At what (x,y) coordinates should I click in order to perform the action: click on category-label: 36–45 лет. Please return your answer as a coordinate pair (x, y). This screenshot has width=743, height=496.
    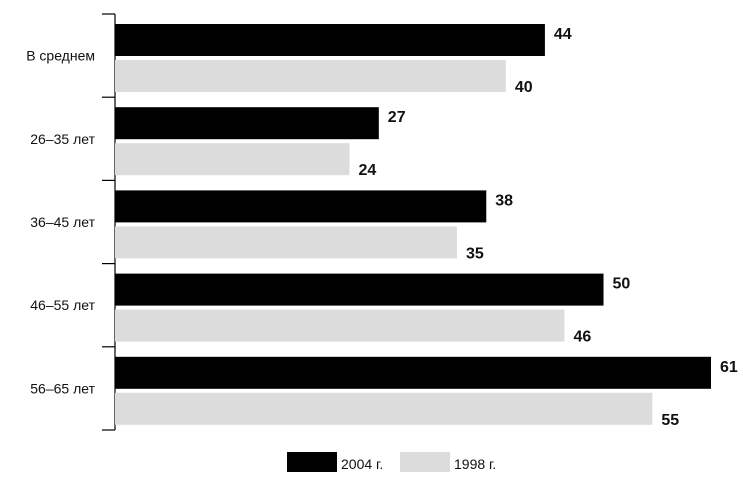
    Looking at the image, I should click on (62, 222).